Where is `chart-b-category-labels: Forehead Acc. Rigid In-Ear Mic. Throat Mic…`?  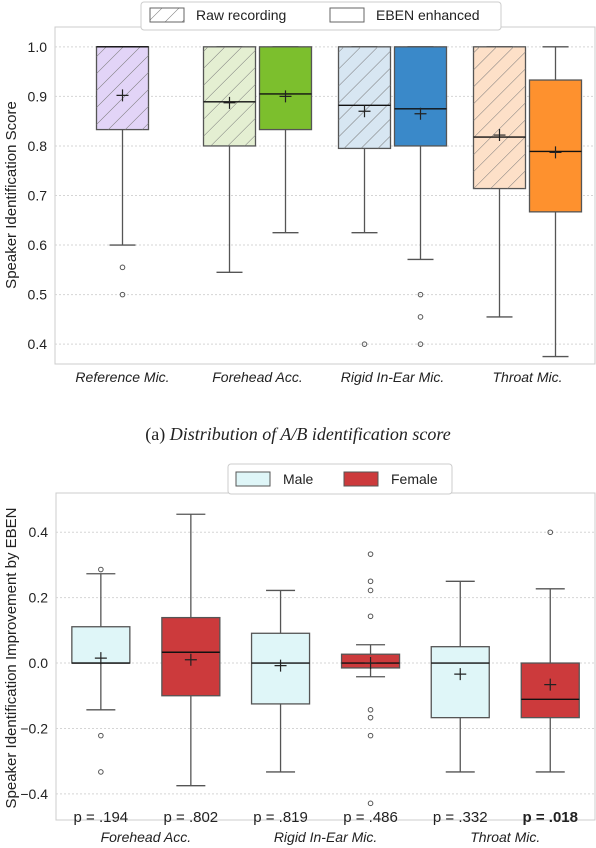
chart-b-category-labels: Forehead Acc. Rigid In-Ear Mic. Throat Mic… is located at coordinates (321, 837).